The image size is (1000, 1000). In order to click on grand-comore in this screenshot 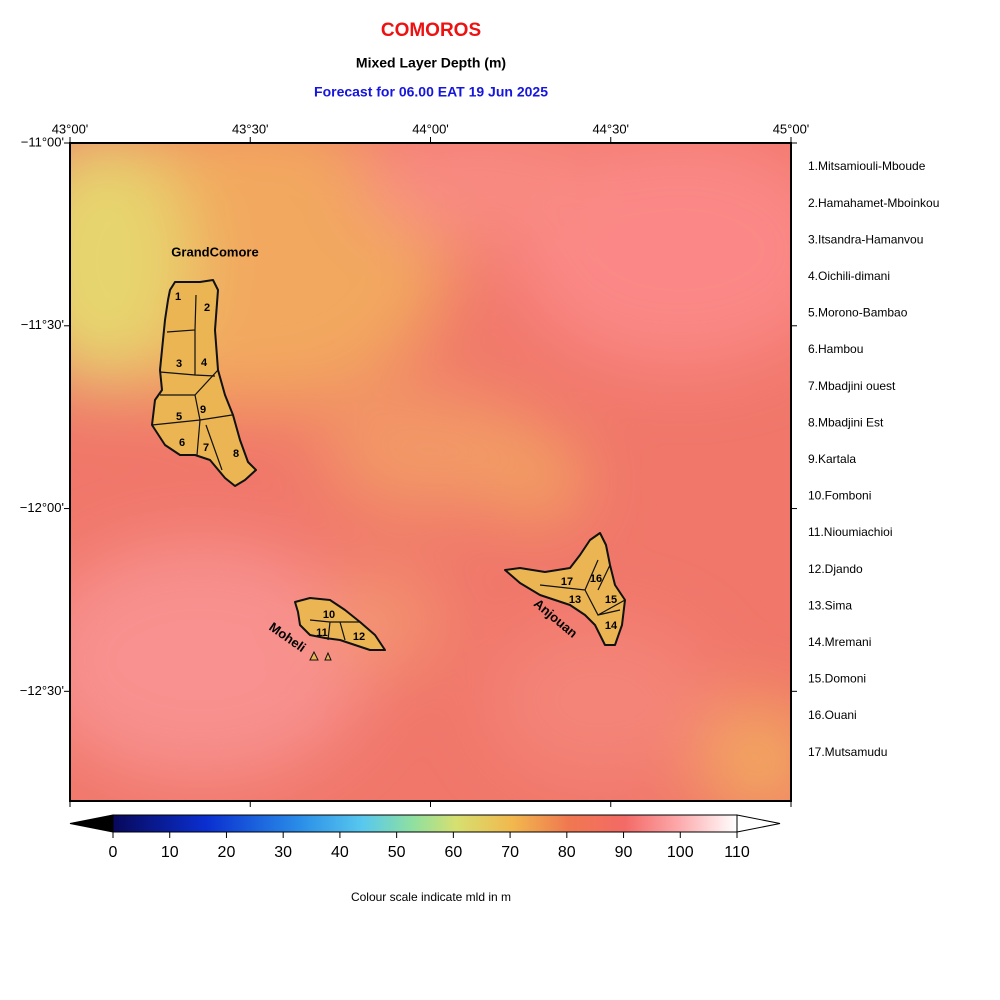, I will do `click(204, 383)`.